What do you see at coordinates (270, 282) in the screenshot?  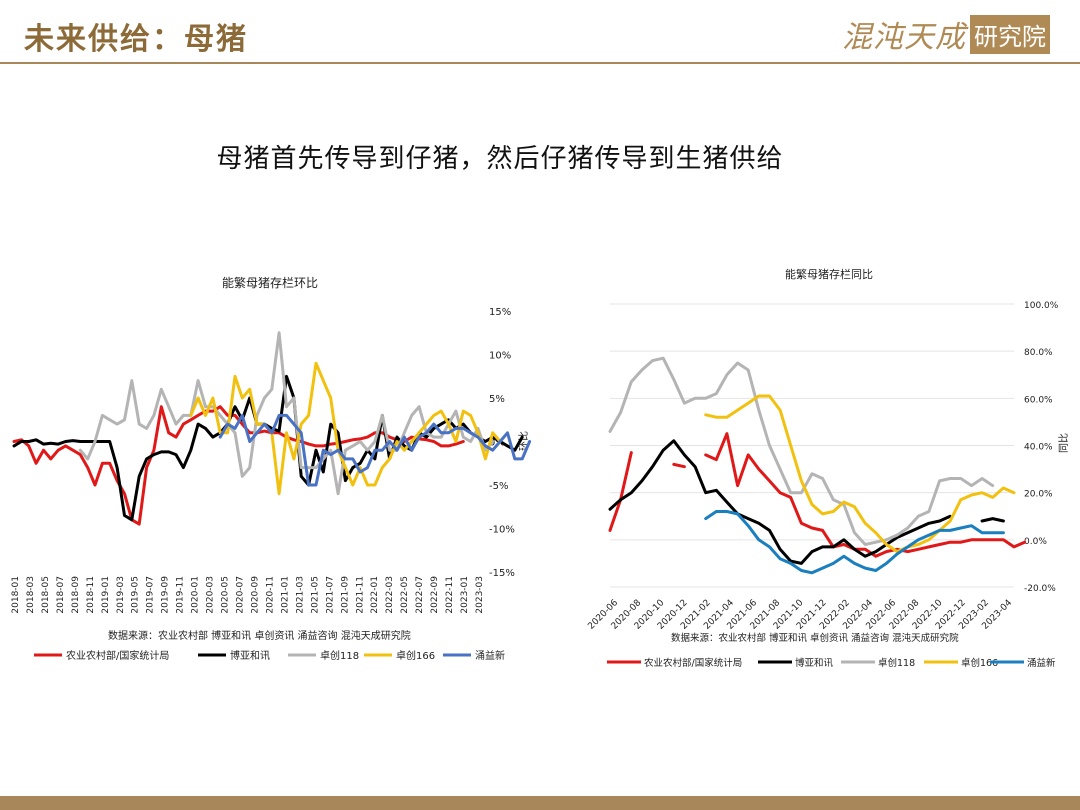 I see `chart-title: 能繁母猪存栏环比` at bounding box center [270, 282].